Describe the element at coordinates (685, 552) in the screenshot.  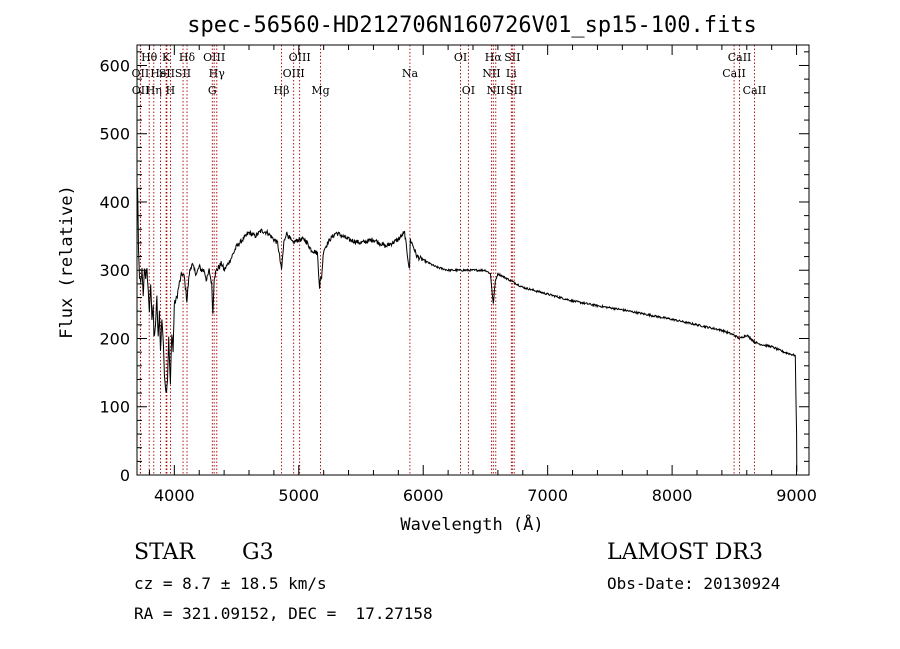
I see `survey-name: LAMOST DR3` at that location.